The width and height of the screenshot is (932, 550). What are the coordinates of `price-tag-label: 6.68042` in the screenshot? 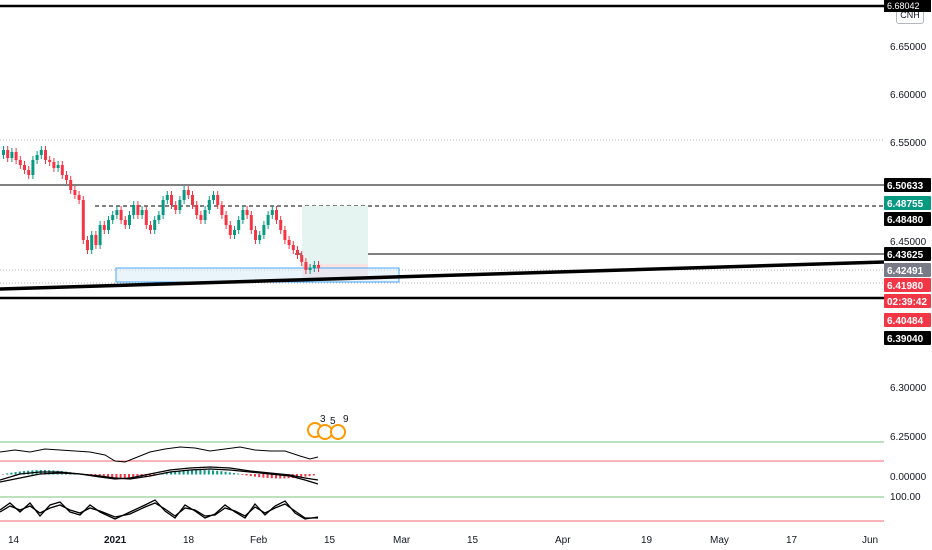 It's located at (903, 6).